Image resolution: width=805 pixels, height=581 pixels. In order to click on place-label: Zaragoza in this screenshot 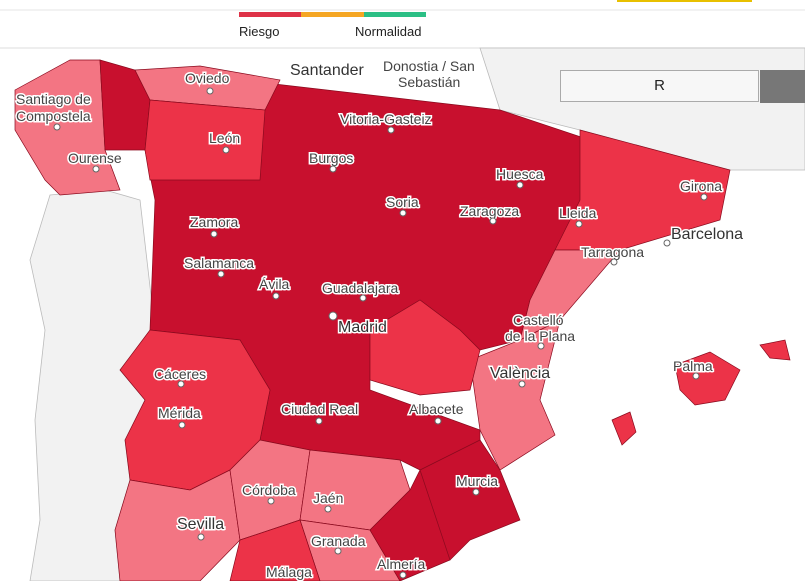, I will do `click(489, 211)`.